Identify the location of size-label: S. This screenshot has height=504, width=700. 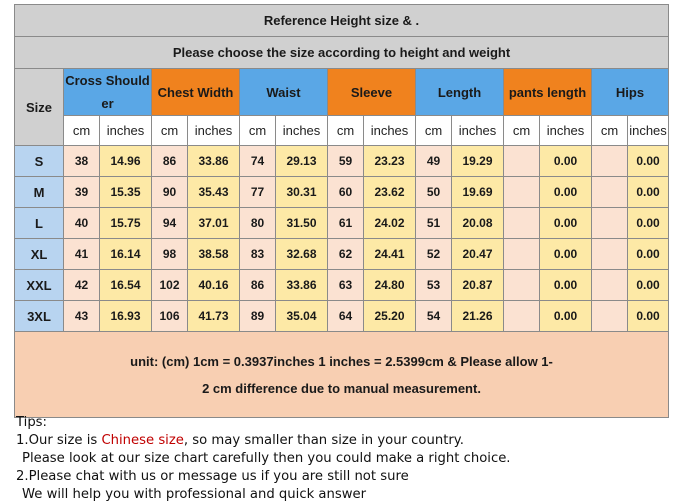
(39, 161).